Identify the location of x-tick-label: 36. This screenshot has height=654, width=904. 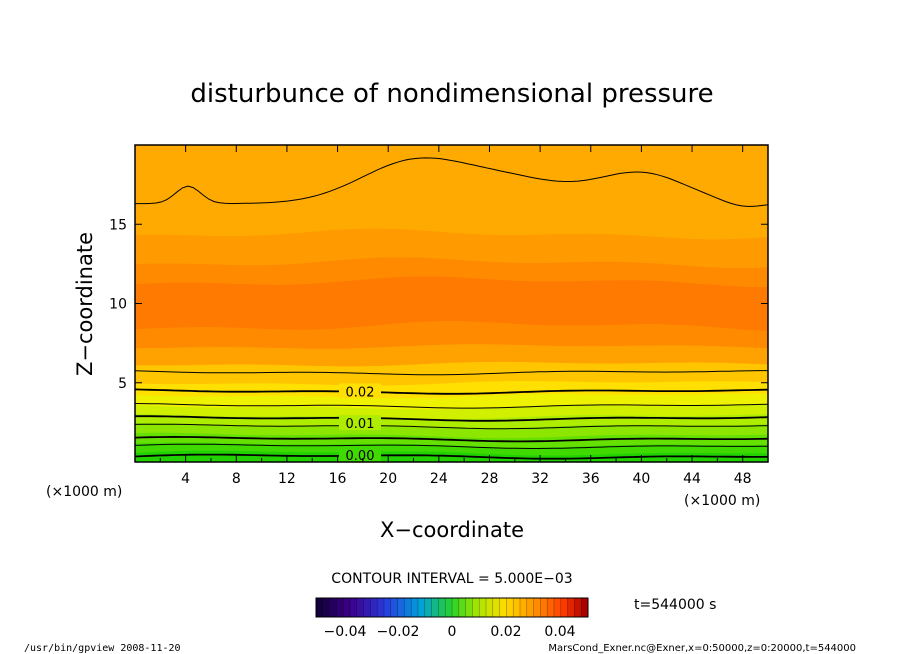
(591, 479).